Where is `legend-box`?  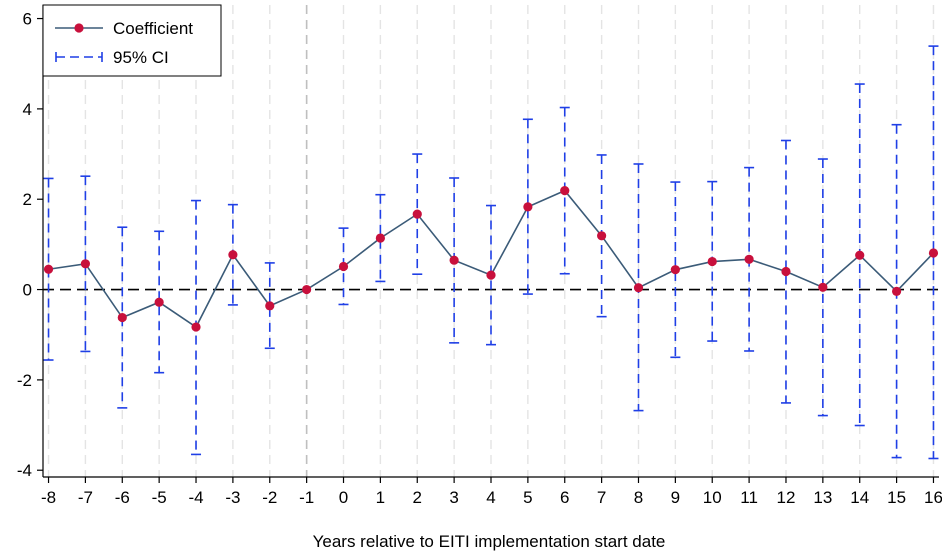
legend-box is located at coordinates (132, 40).